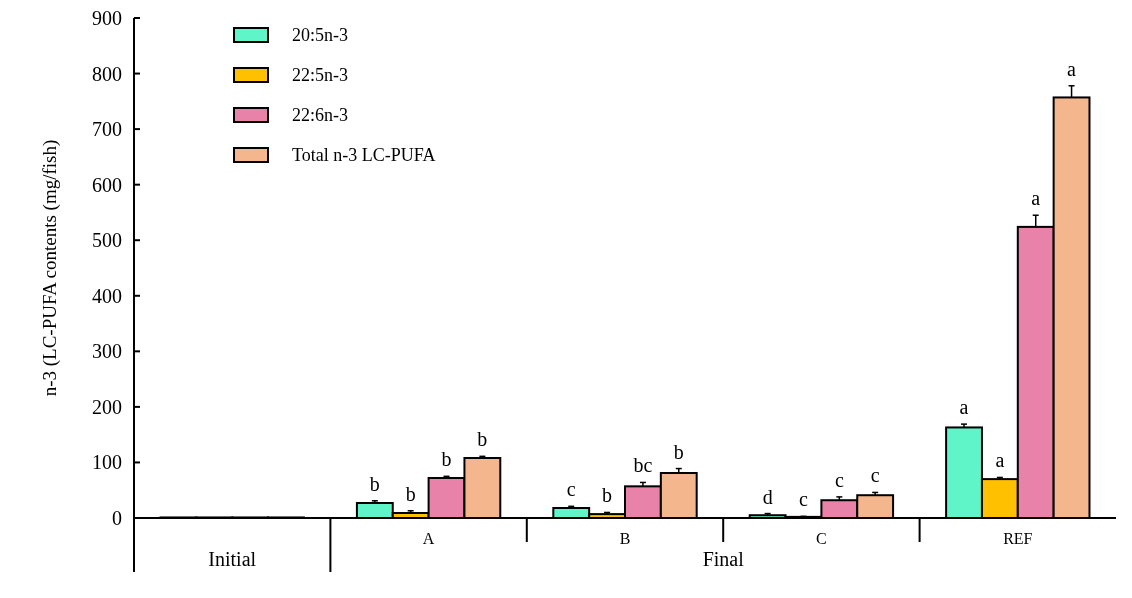 Image resolution: width=1132 pixels, height=598 pixels. I want to click on y-tick-label: 200, so click(107, 406).